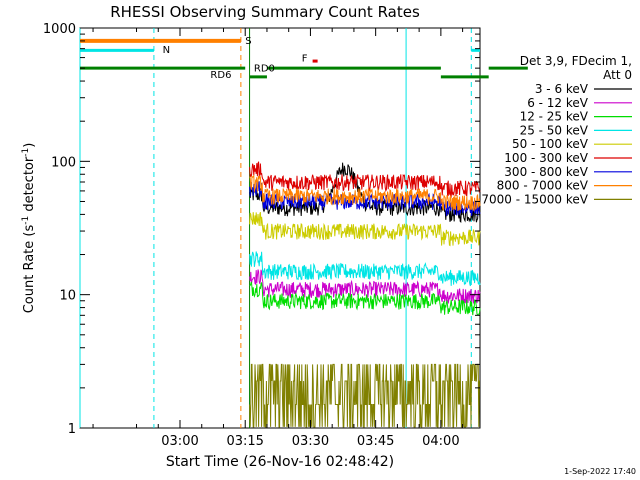 The height and width of the screenshot is (480, 640). What do you see at coordinates (265, 12) in the screenshot?
I see `chart-title: RHESSI Observing Summary Count Rates` at bounding box center [265, 12].